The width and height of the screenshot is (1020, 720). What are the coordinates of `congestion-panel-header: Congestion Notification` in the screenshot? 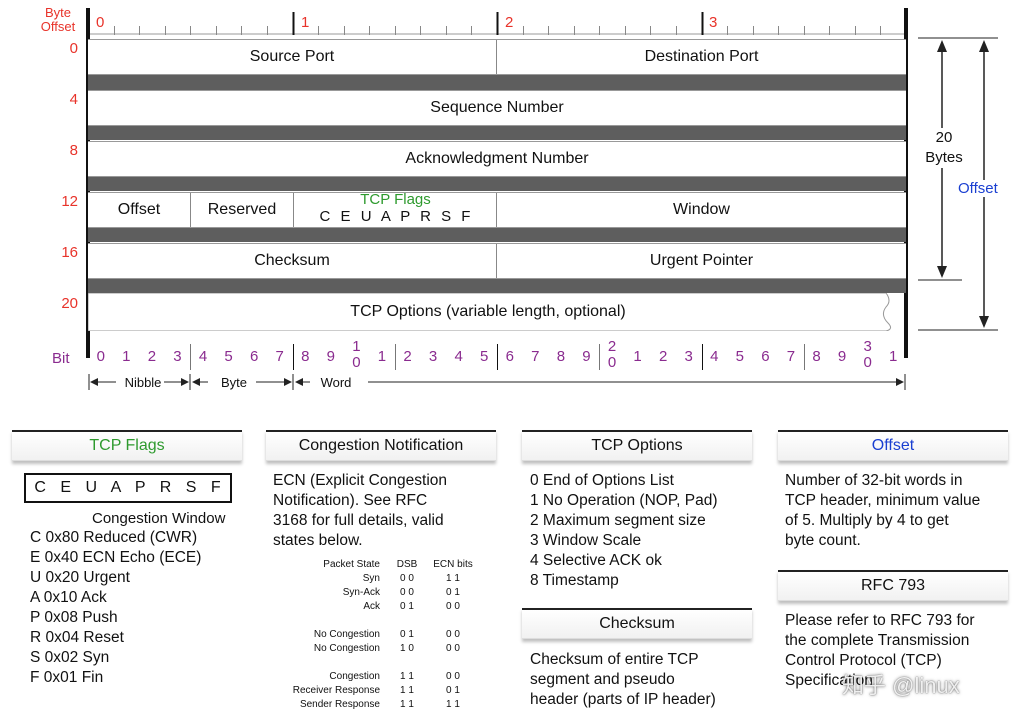 It's located at (381, 445).